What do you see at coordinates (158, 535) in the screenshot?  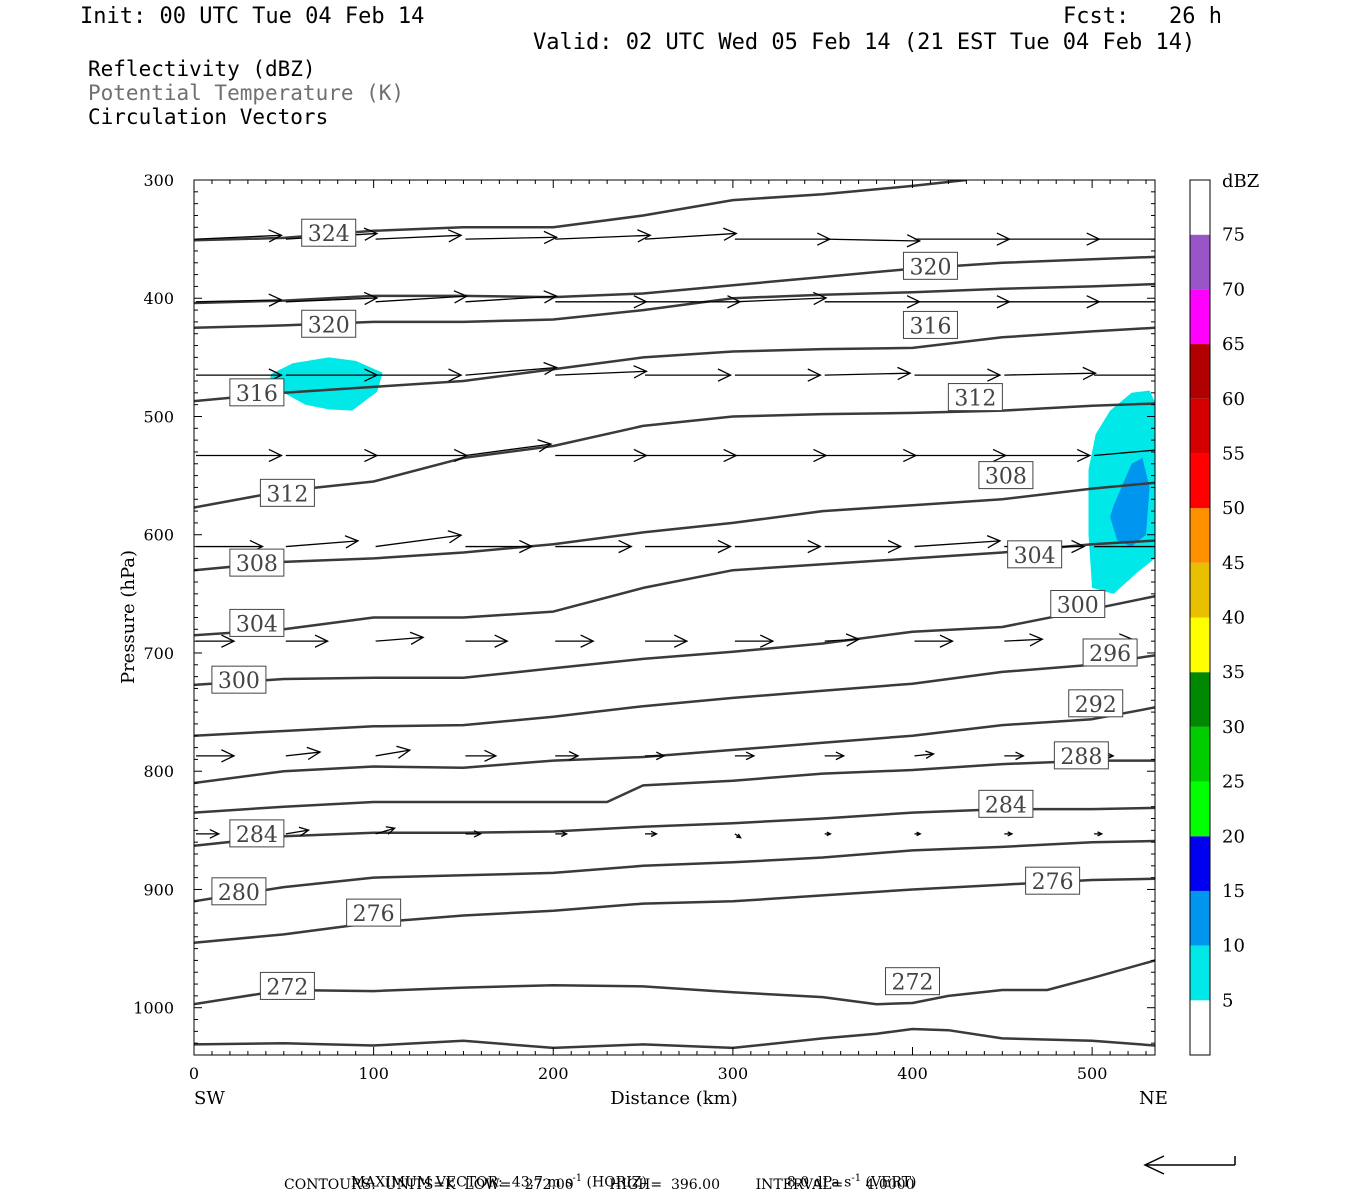 I see `y-tick-label: 600` at bounding box center [158, 535].